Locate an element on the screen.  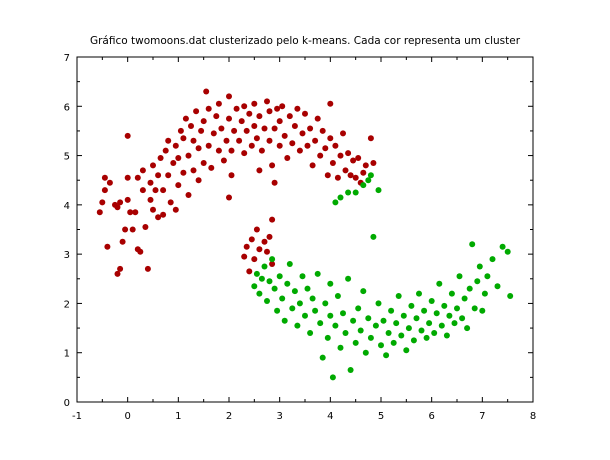
x-tick-label: 8 is located at coordinates (533, 416).